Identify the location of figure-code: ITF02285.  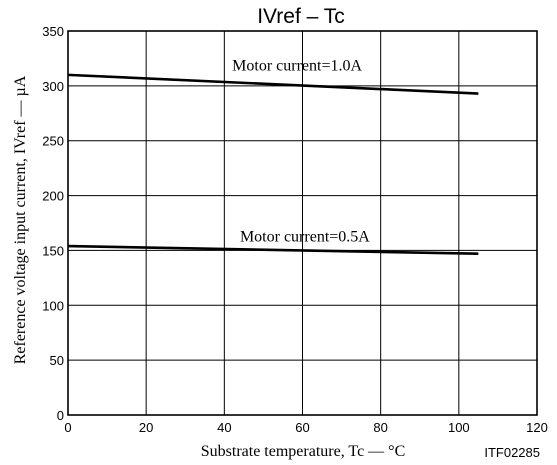
(512, 452).